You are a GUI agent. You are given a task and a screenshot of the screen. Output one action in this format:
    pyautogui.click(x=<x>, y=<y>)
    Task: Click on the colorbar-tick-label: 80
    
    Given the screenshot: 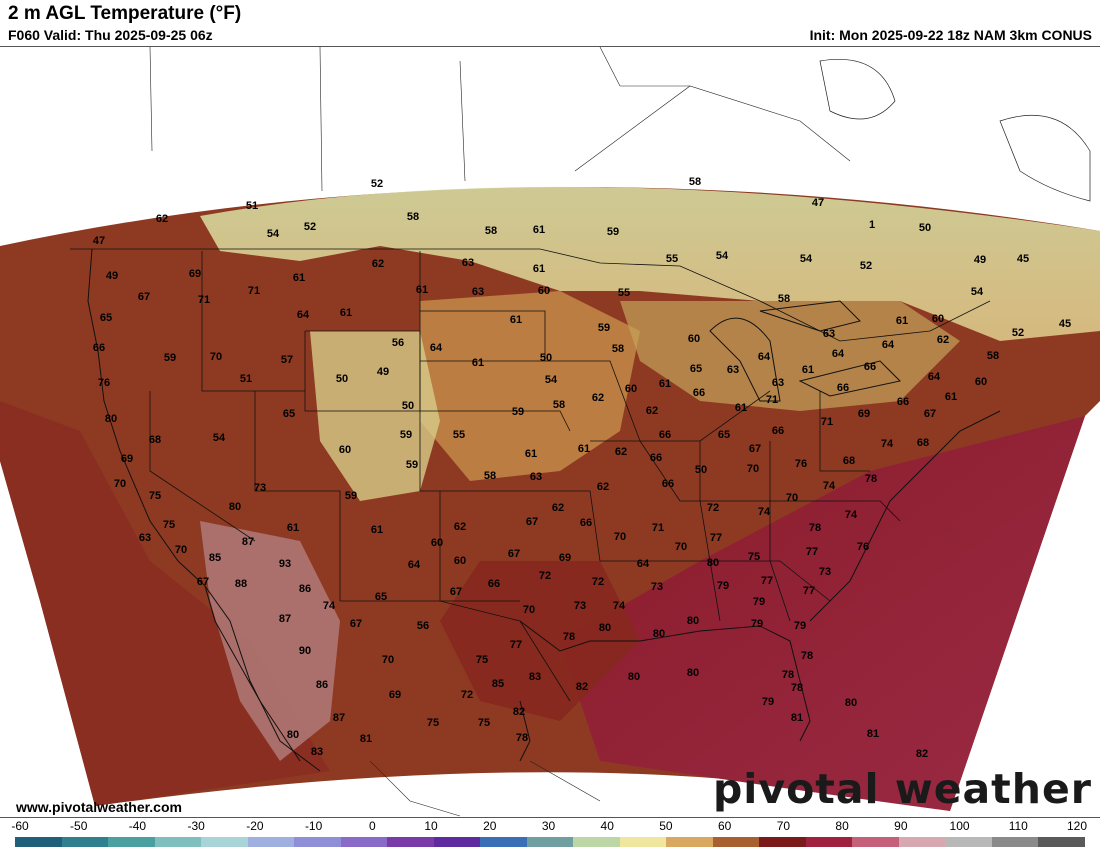 What is the action you would take?
    pyautogui.click(x=842, y=826)
    